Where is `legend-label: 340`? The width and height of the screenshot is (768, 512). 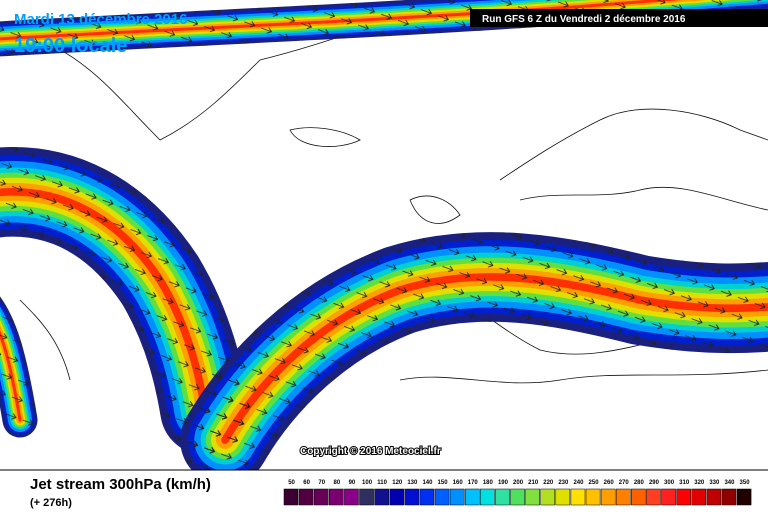
legend-label: 340 is located at coordinates (729, 483).